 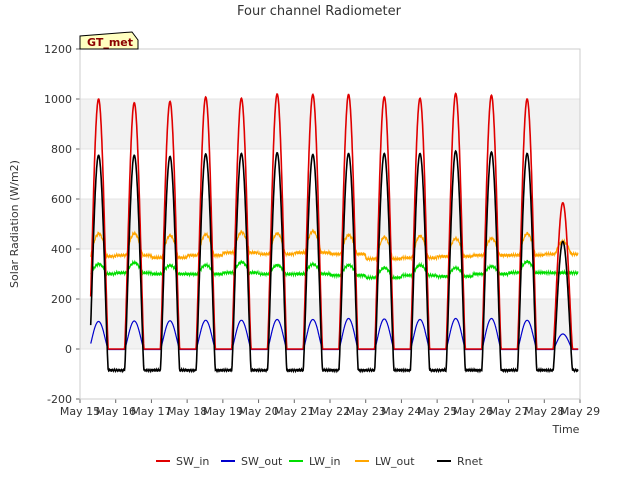 I want to click on y-tick-label: 800, so click(x=61, y=149).